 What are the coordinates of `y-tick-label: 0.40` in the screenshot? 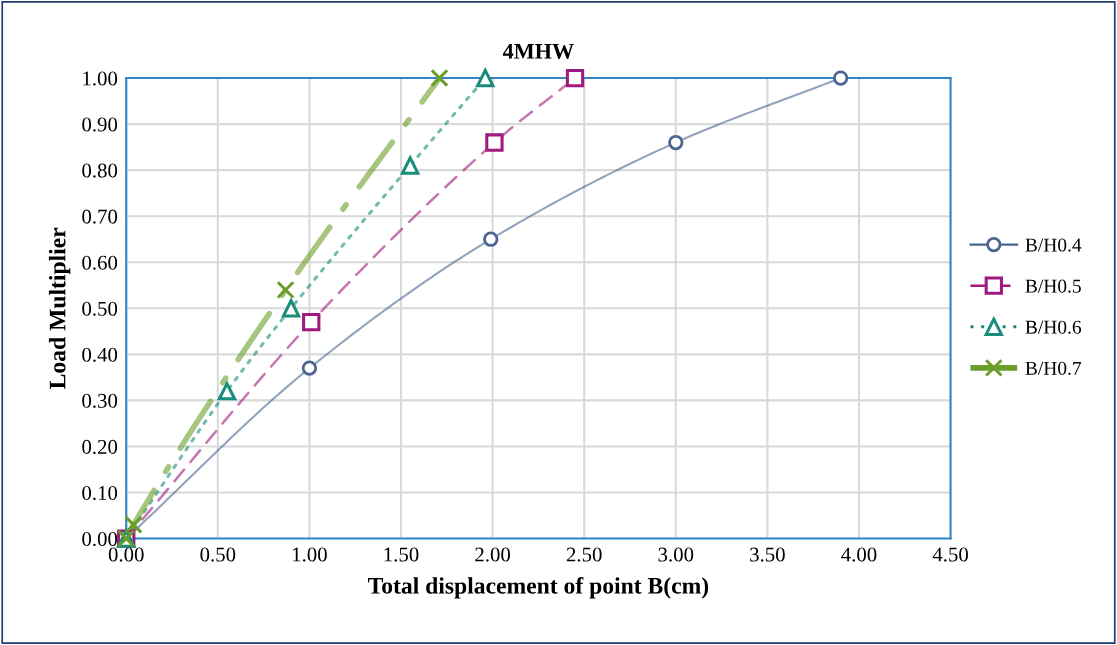 It's located at (100, 354).